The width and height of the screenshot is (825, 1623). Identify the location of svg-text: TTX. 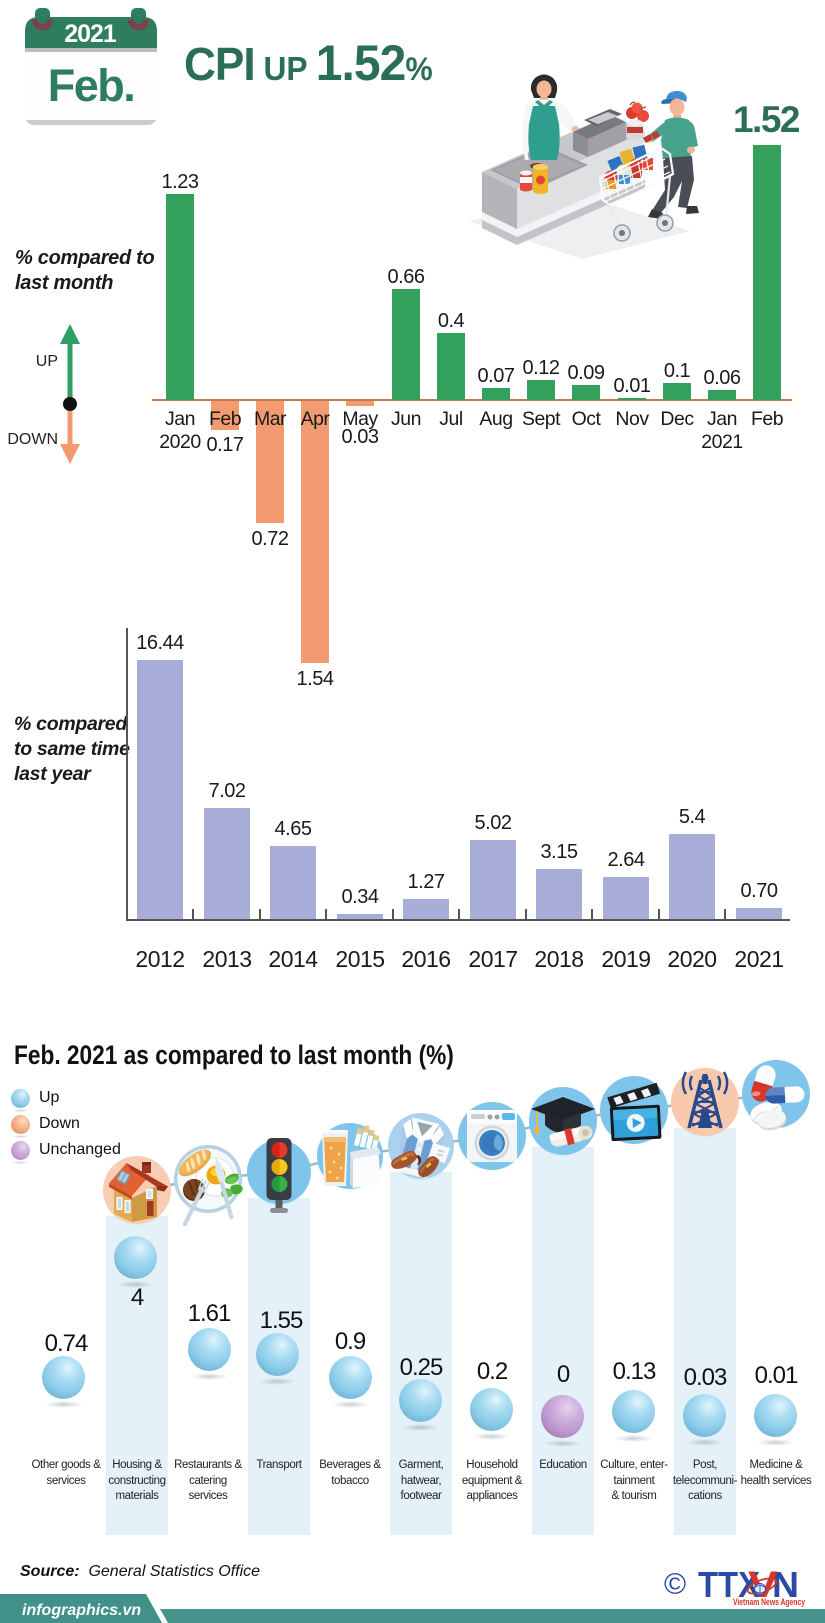
(729, 1584).